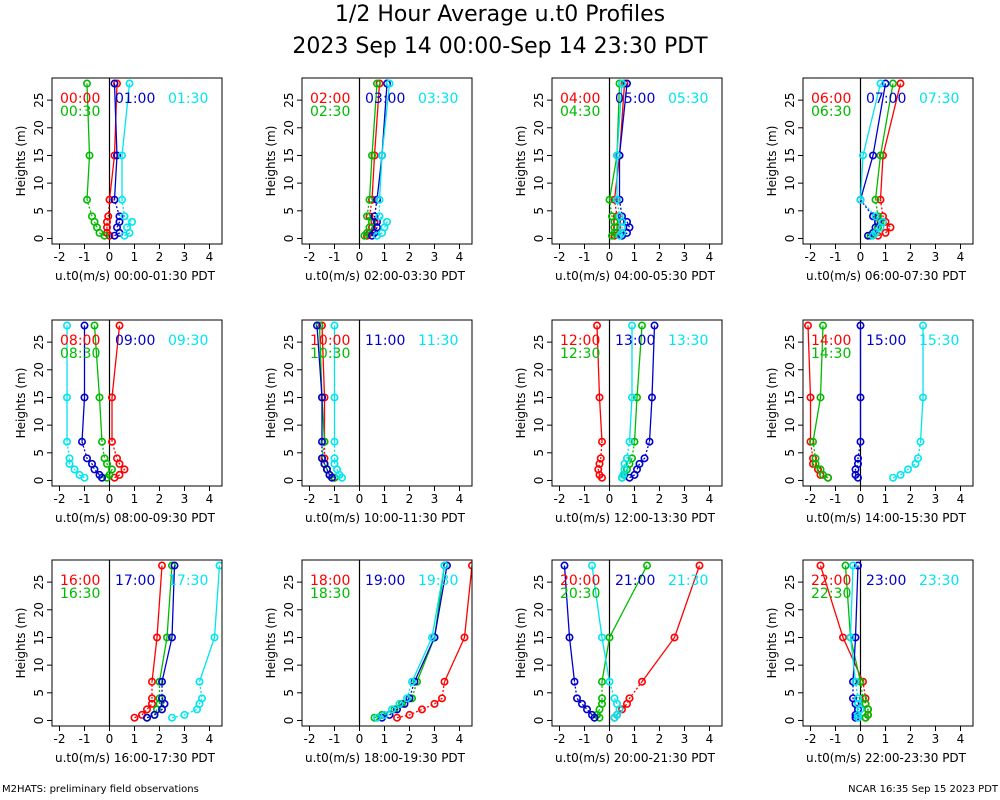  Describe the element at coordinates (394, 700) in the screenshot. I see `series-line-near-surface` at that location.